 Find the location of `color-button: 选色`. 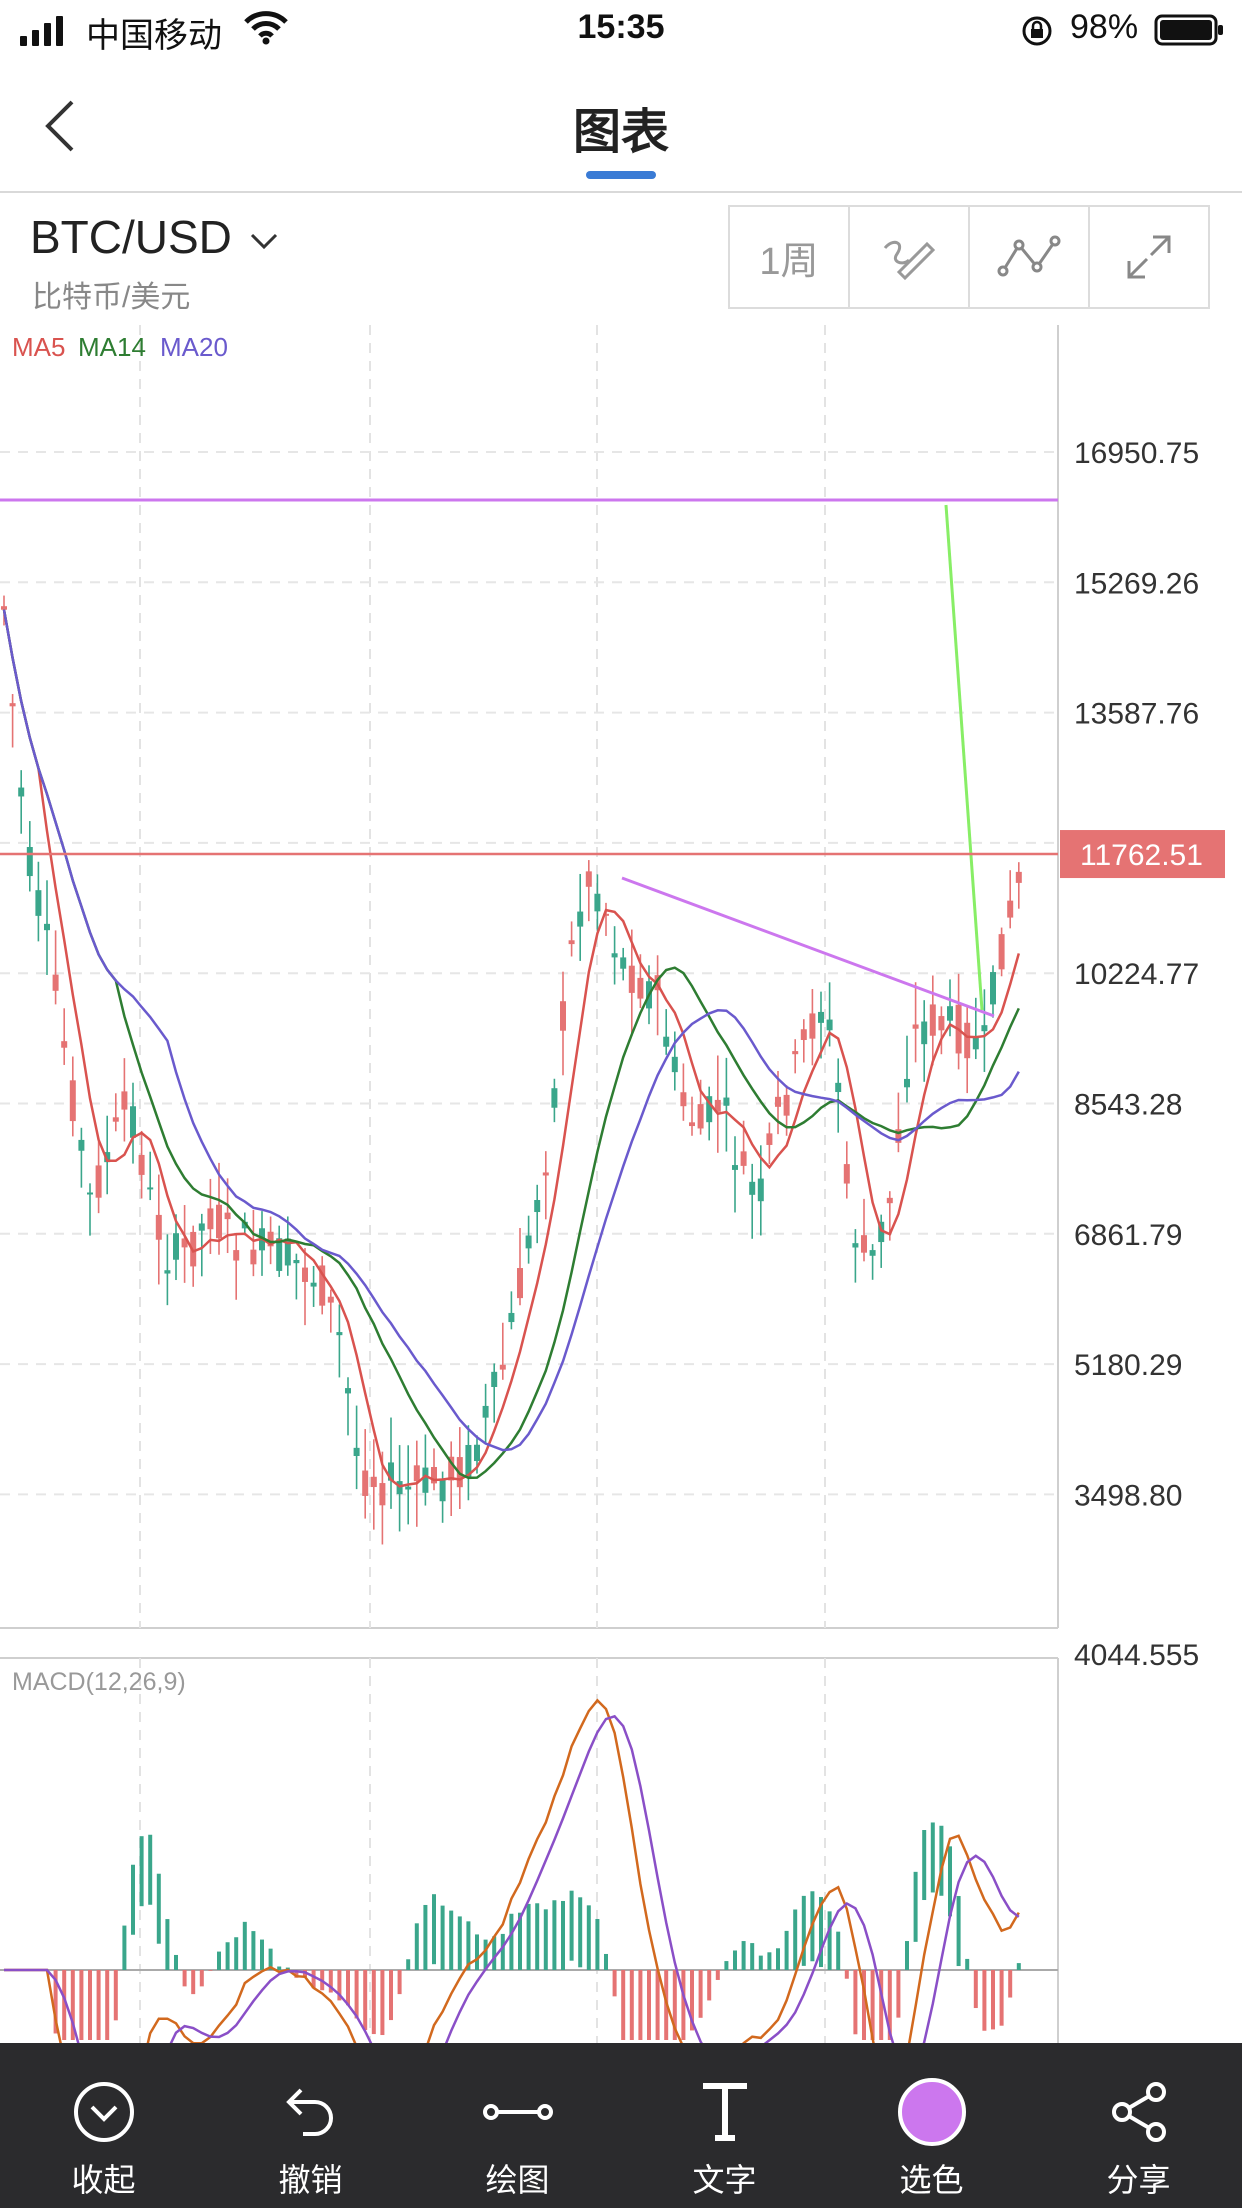

color-button: 选色 is located at coordinates (931, 2125).